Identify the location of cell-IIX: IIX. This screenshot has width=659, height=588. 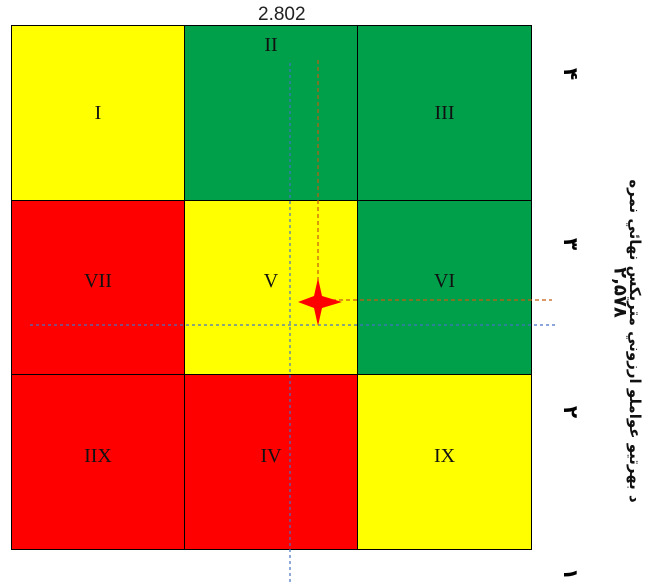
(98, 462).